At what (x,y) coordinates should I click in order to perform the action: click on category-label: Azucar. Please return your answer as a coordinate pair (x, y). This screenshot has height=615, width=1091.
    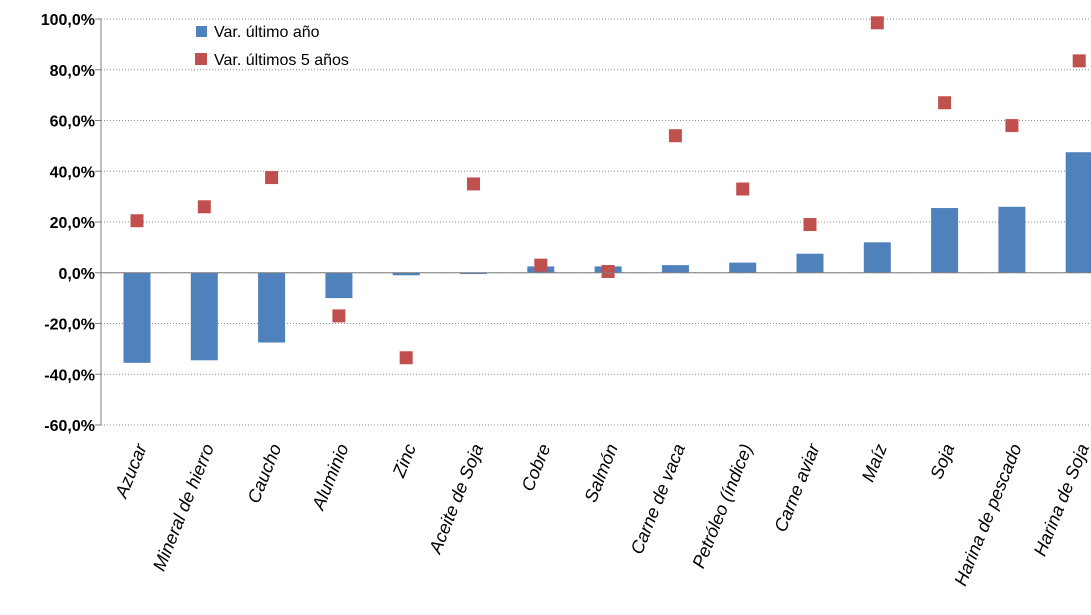
    Looking at the image, I should click on (131, 470).